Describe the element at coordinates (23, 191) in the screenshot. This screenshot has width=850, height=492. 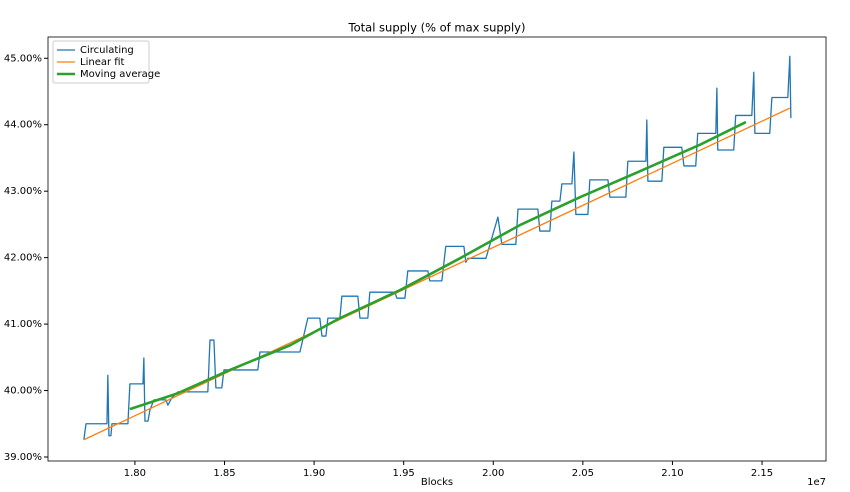
I see `y-tick-label: 43.00%` at that location.